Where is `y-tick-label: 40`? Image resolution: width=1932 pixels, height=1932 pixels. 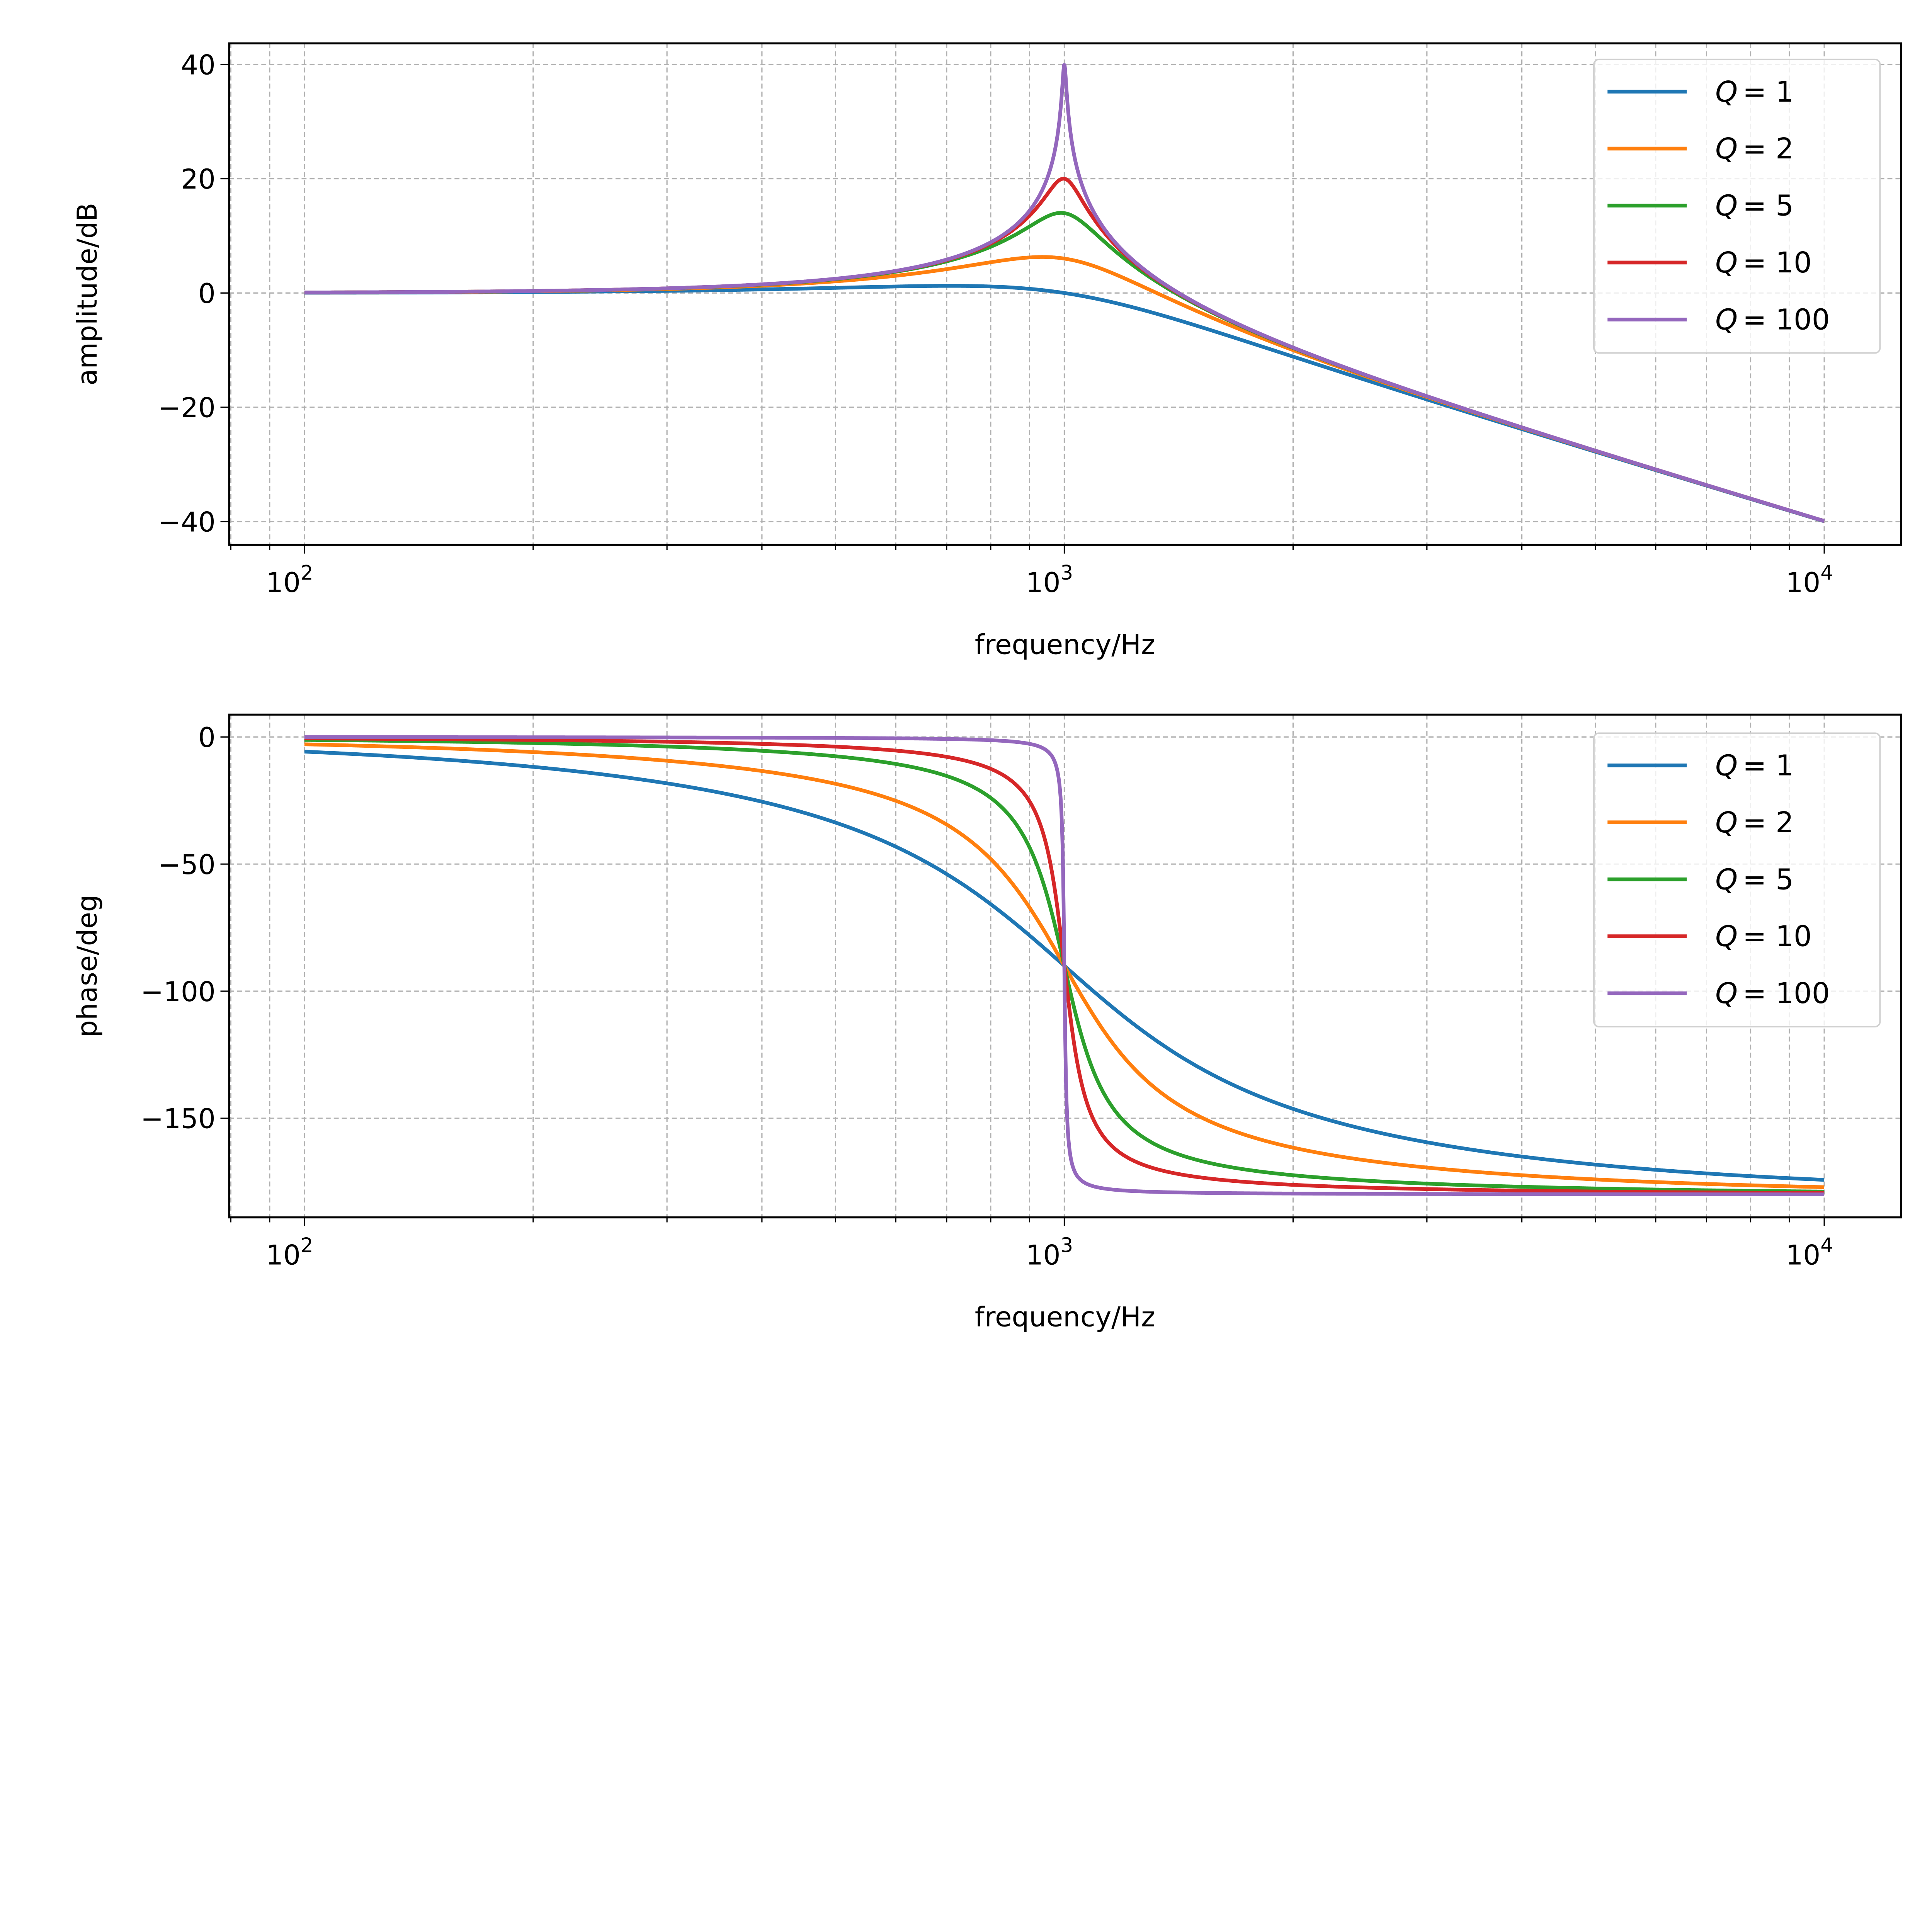 y-tick-label: 40 is located at coordinates (198, 65).